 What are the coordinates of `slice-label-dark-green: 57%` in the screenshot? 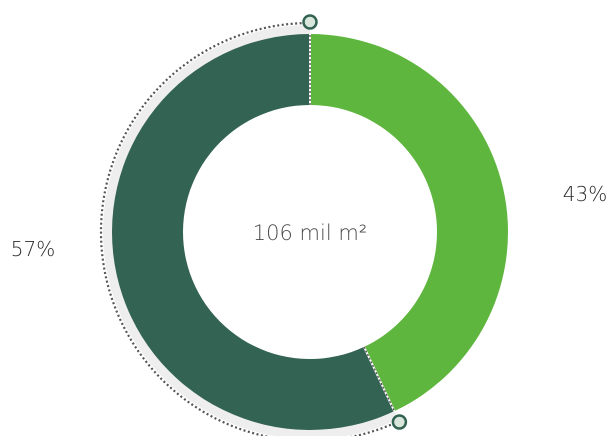 It's located at (33, 249).